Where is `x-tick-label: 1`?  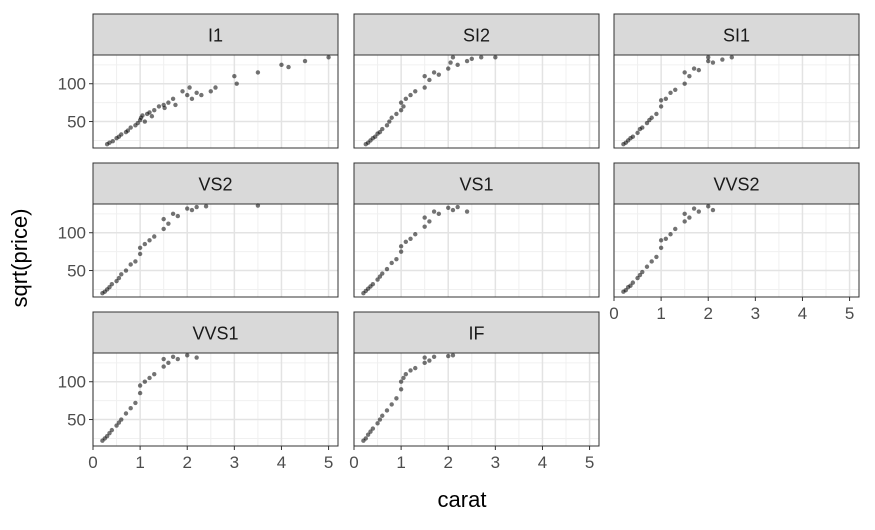 x-tick-label: 1 is located at coordinates (660, 313).